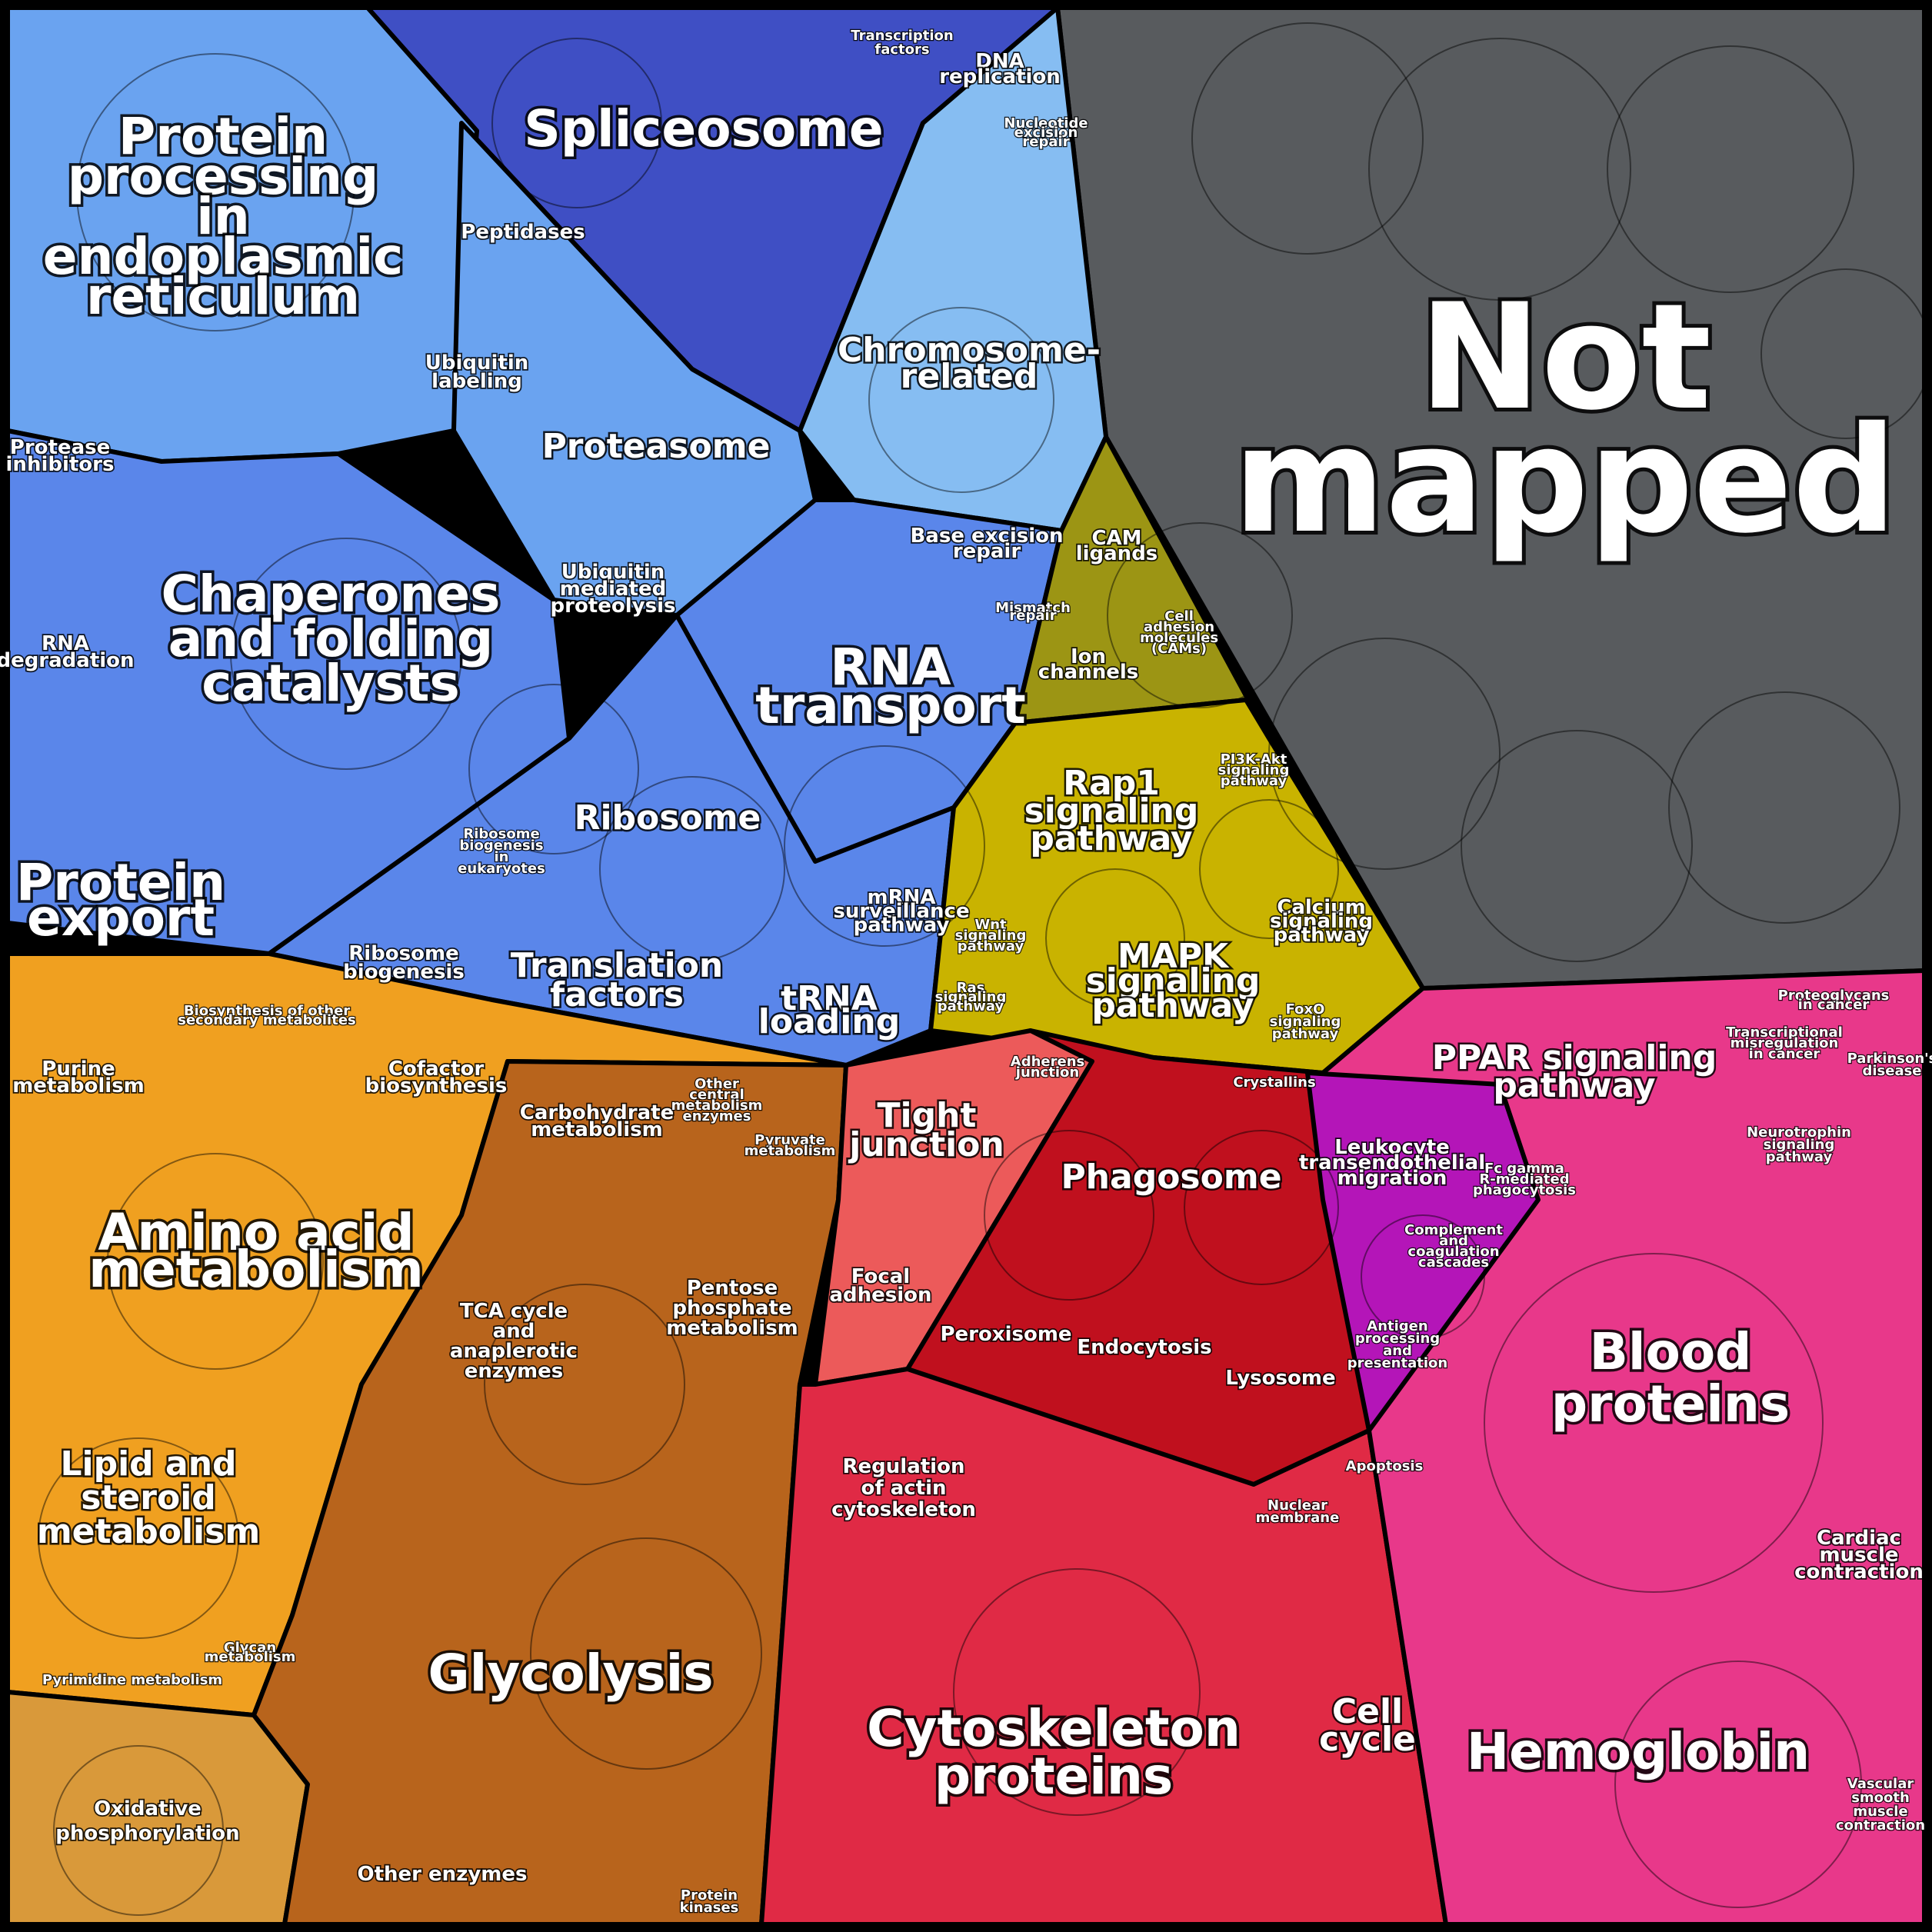  What do you see at coordinates (1280, 1378) in the screenshot?
I see `label-line: Lysosome` at bounding box center [1280, 1378].